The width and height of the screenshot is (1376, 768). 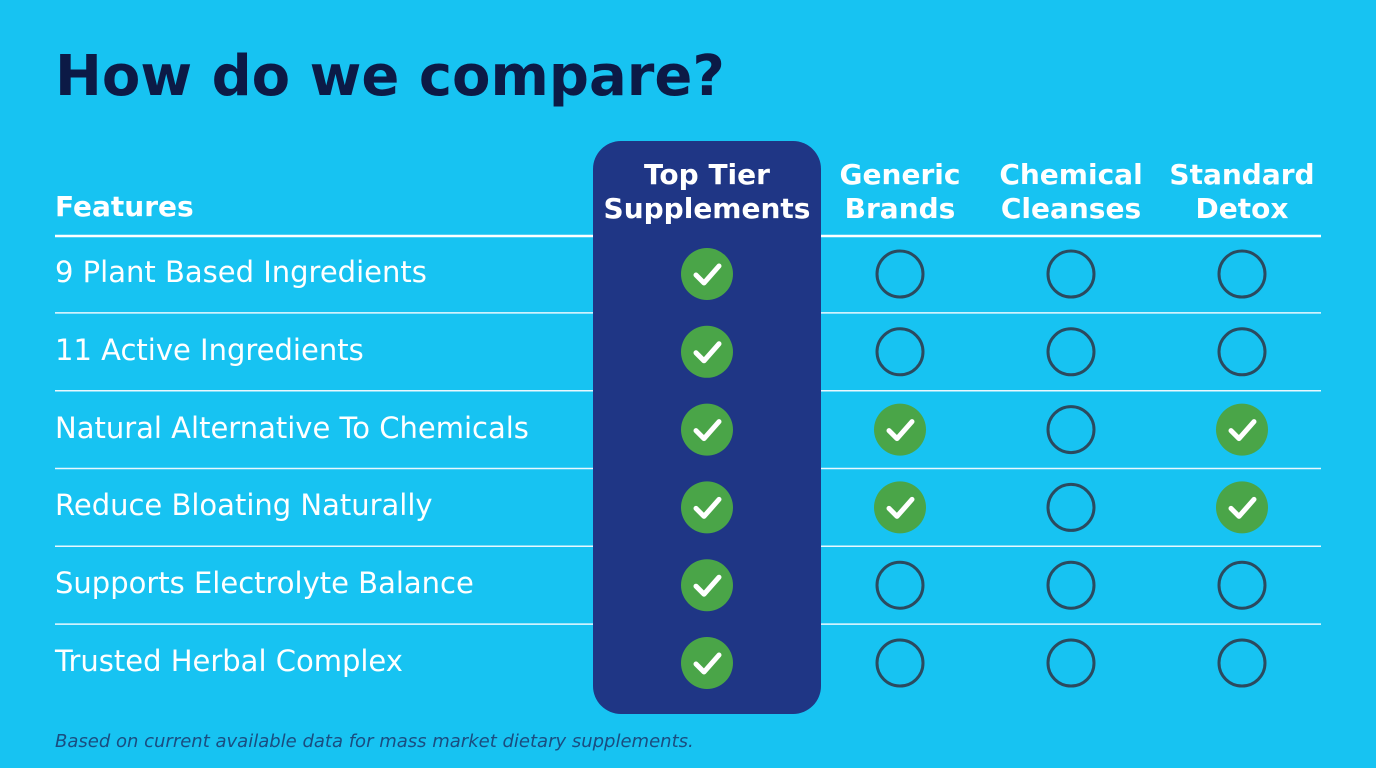 What do you see at coordinates (292, 427) in the screenshot?
I see `feature-label: Natural Alternative To Chemicals` at bounding box center [292, 427].